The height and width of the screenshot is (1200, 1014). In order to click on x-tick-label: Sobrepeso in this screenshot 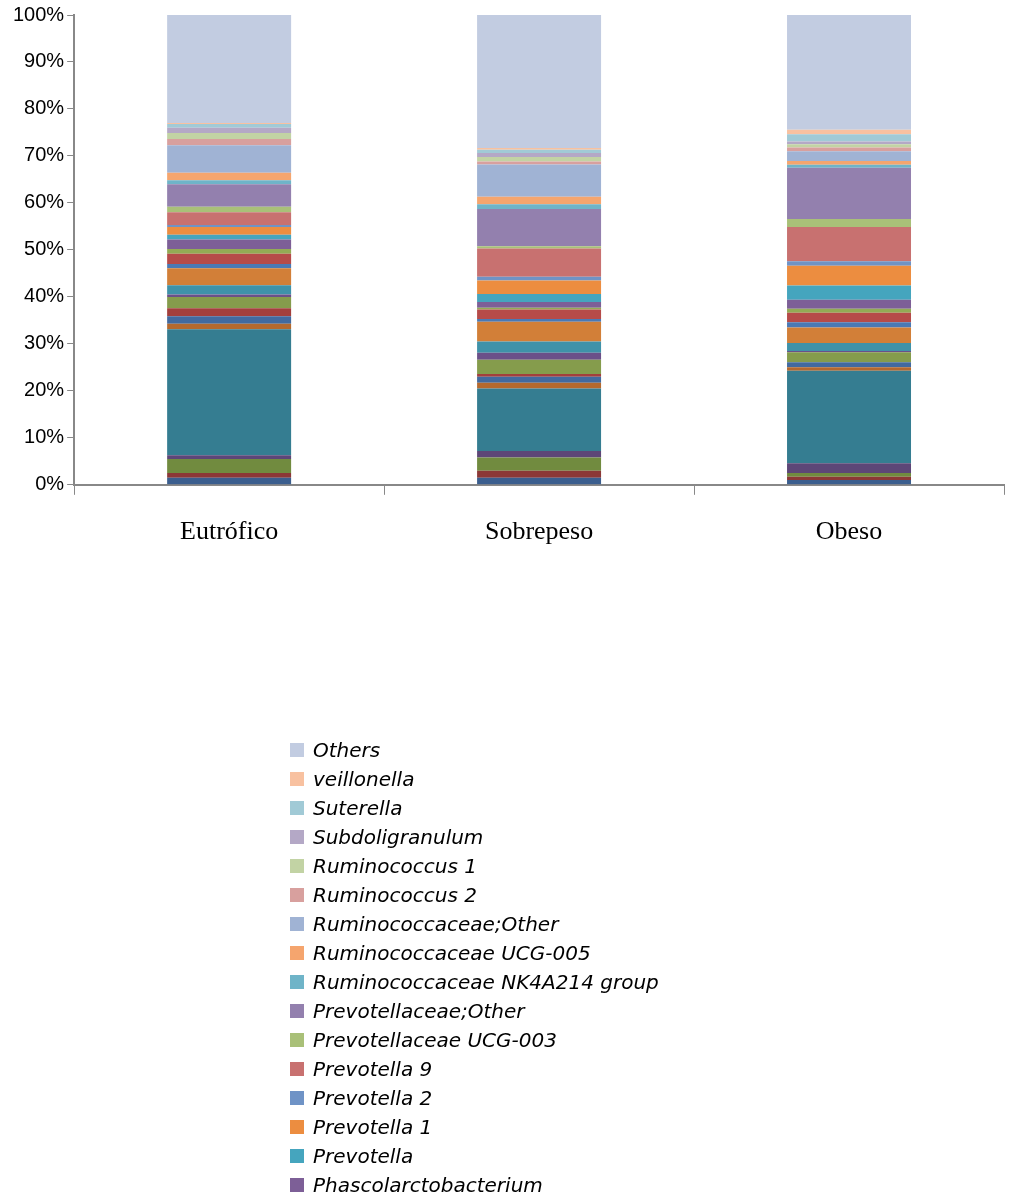, I will do `click(539, 531)`.